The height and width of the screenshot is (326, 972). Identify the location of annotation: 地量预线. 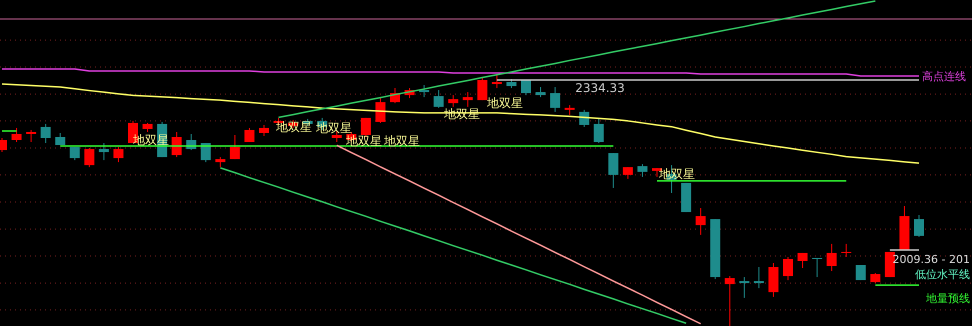
(947, 298).